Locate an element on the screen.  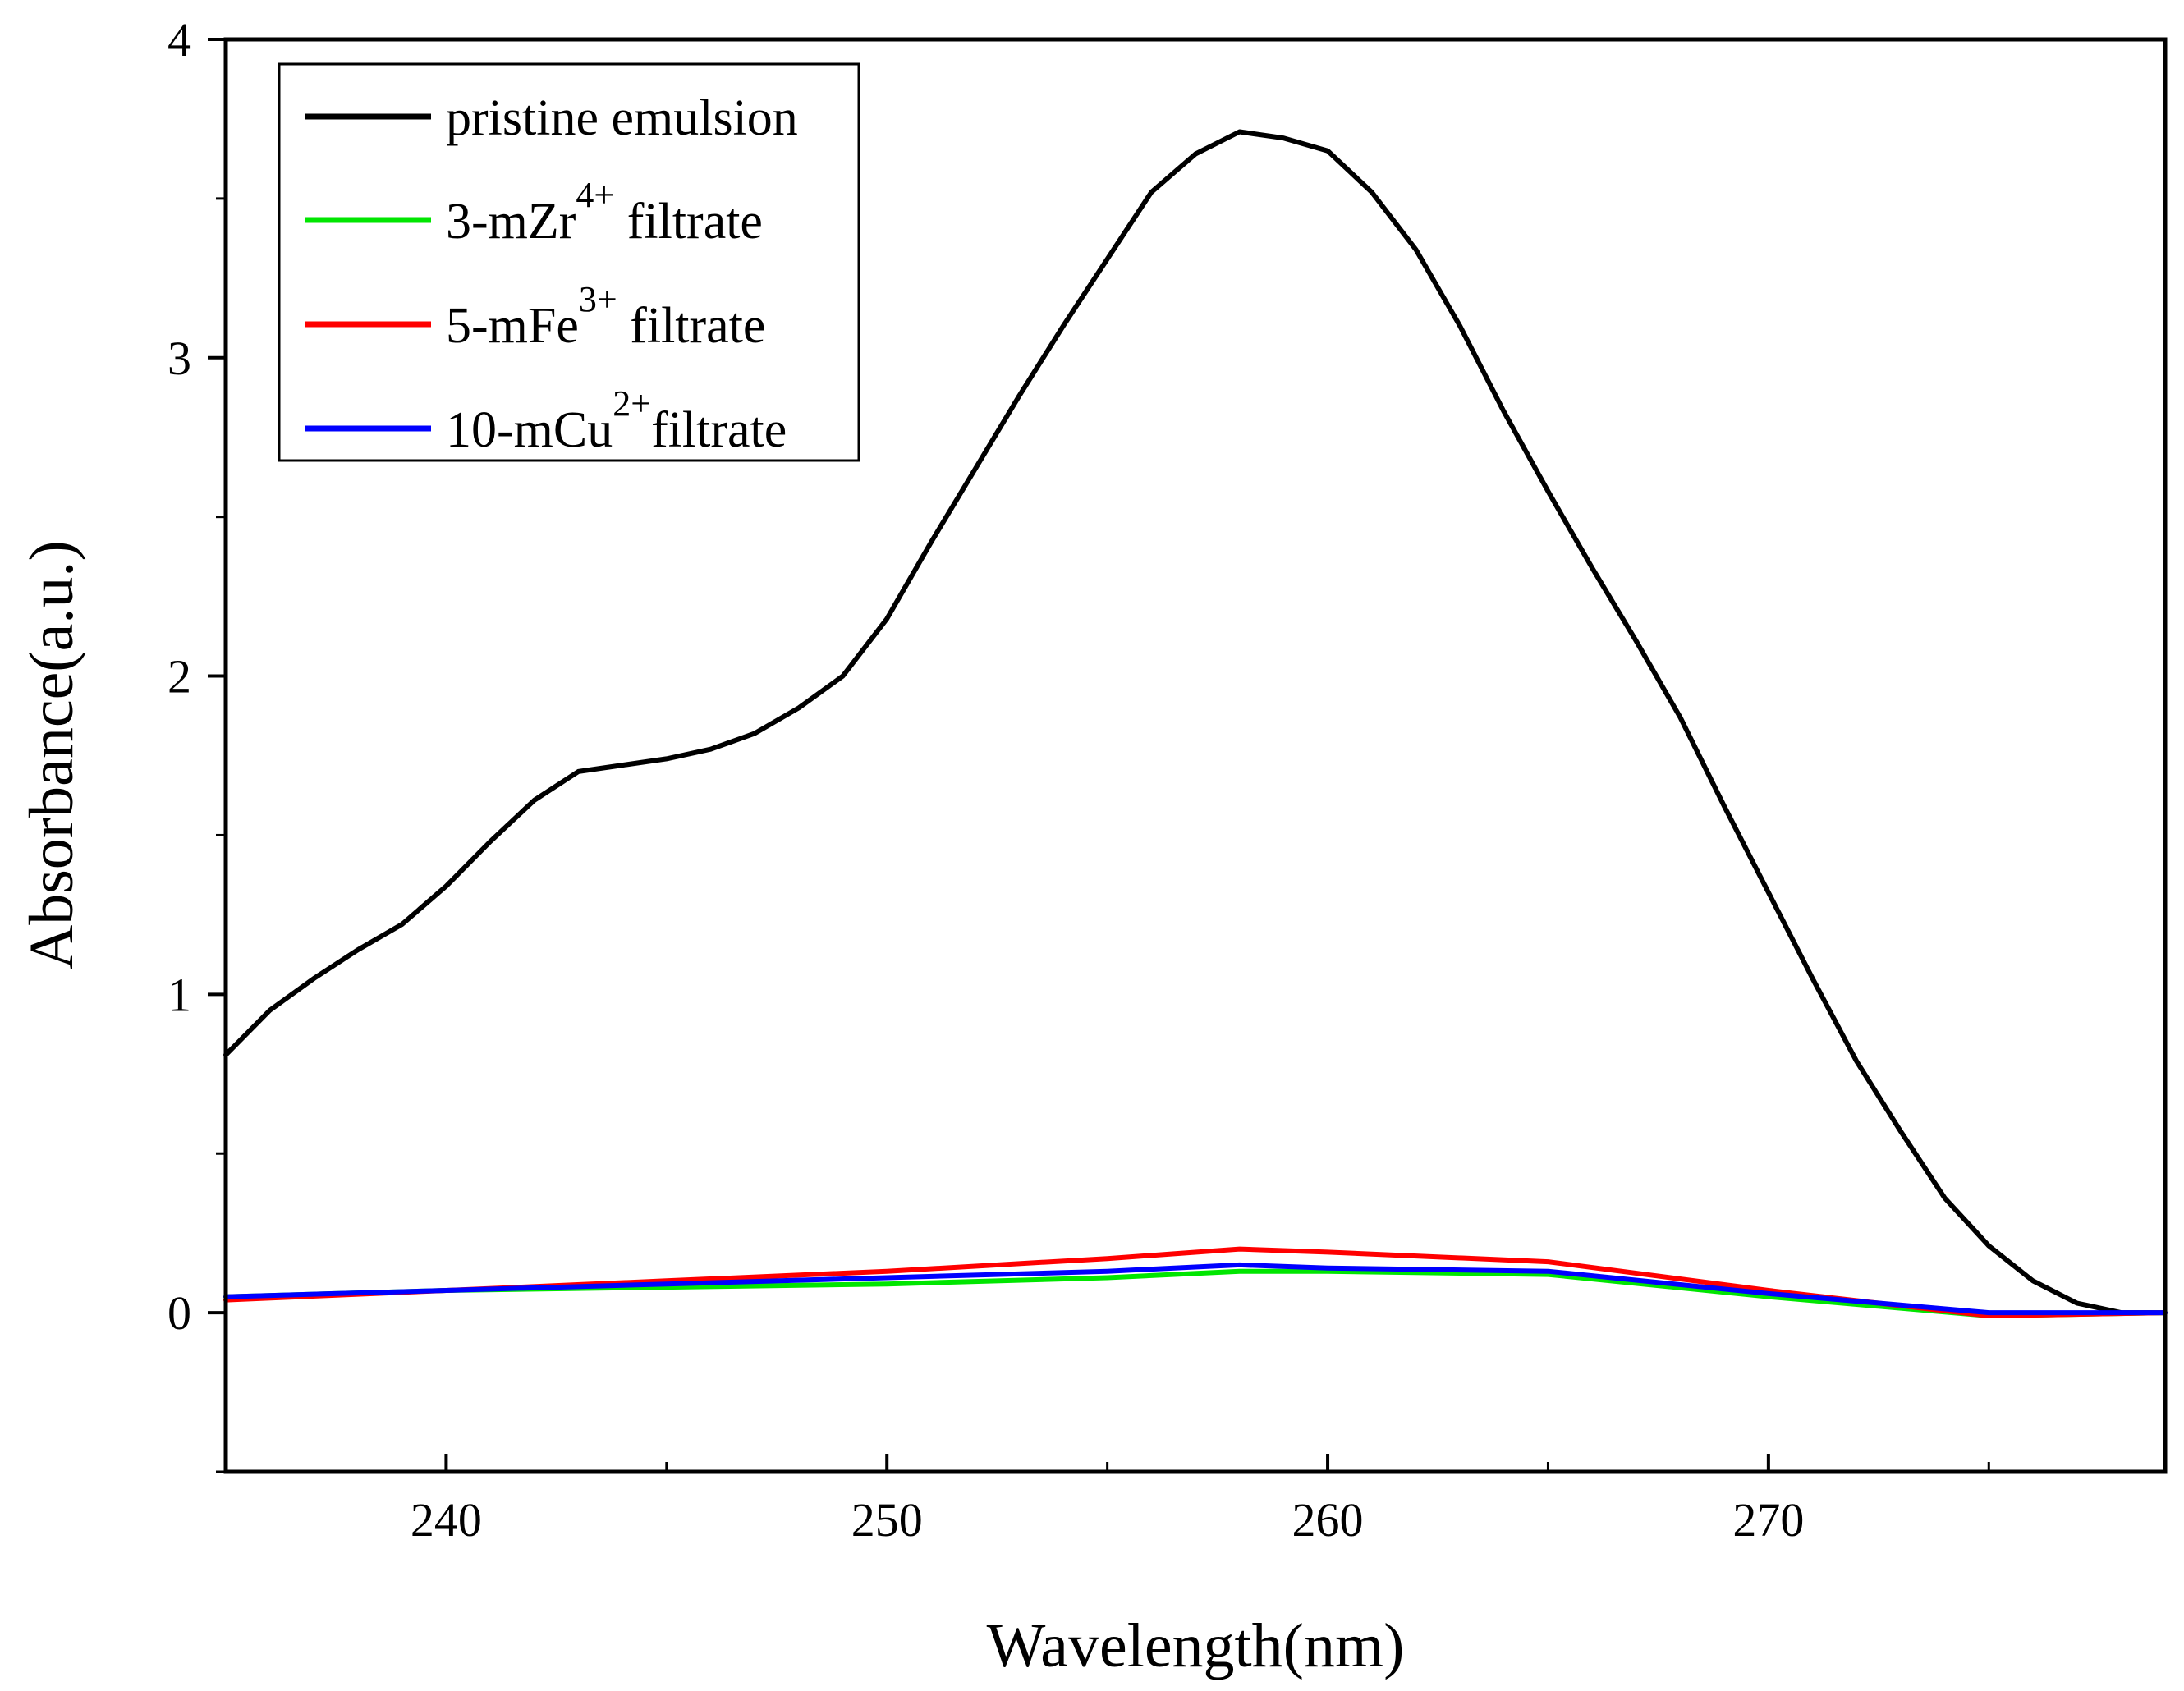
legend-label-base: 5-mFe is located at coordinates (512, 326).